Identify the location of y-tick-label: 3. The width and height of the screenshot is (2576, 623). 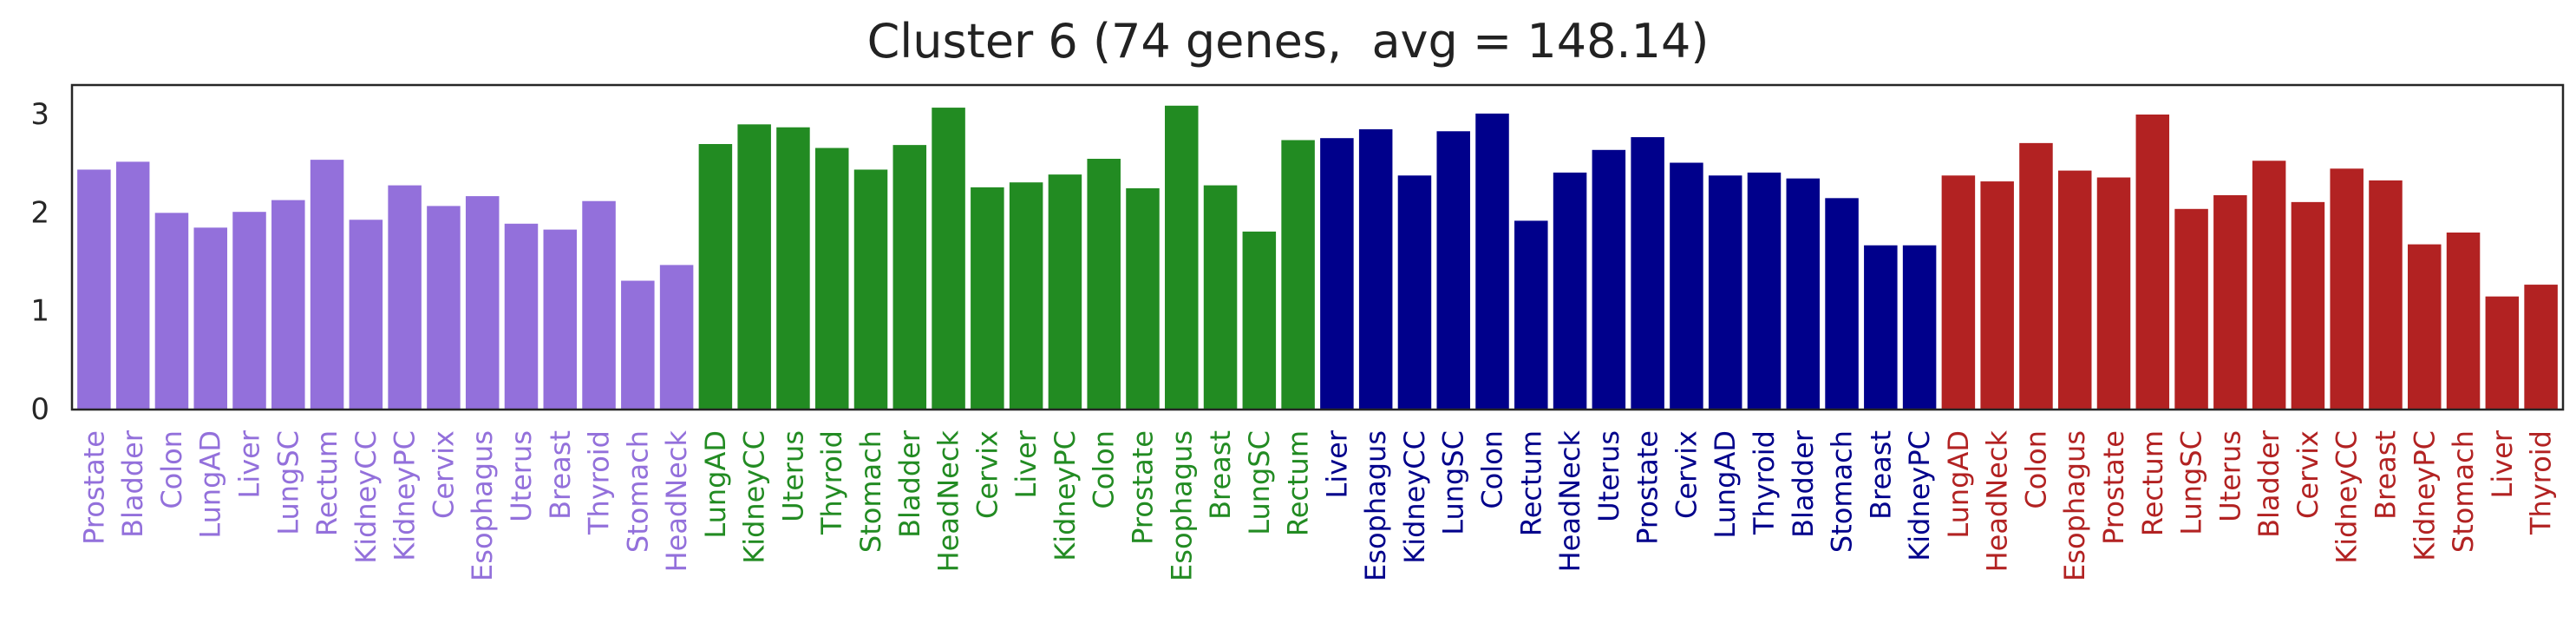
(39, 115).